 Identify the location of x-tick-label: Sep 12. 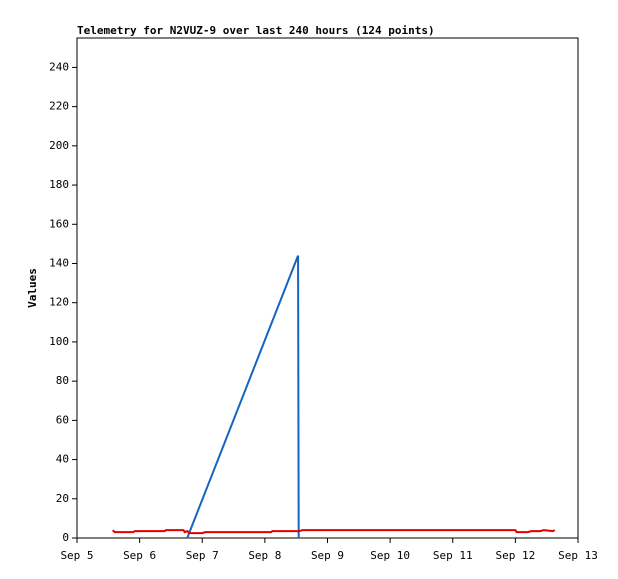
(516, 555).